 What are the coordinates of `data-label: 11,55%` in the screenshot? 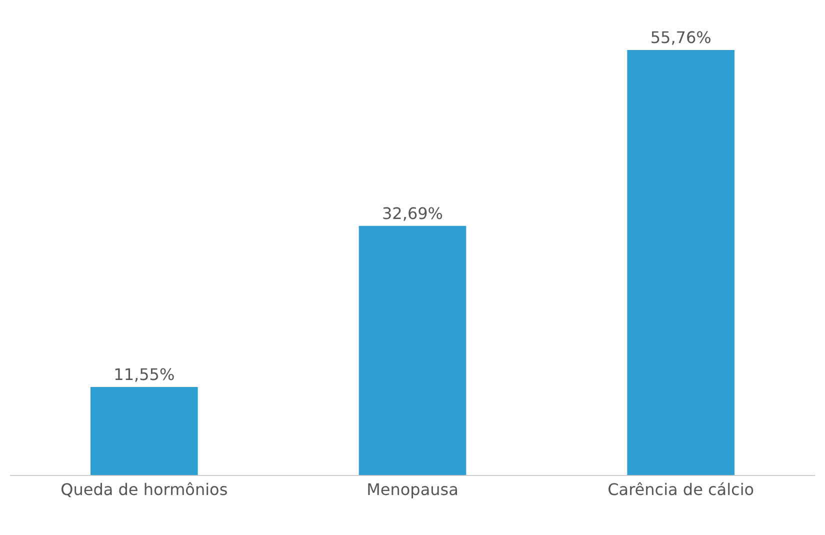 It's located at (144, 374).